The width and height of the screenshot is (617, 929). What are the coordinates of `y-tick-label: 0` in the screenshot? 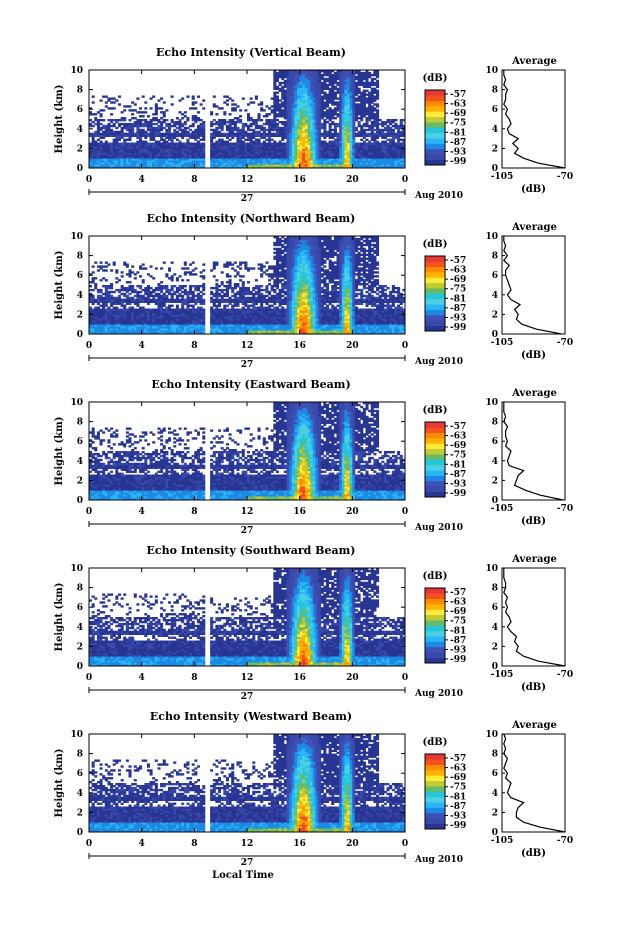 It's located at (80, 169).